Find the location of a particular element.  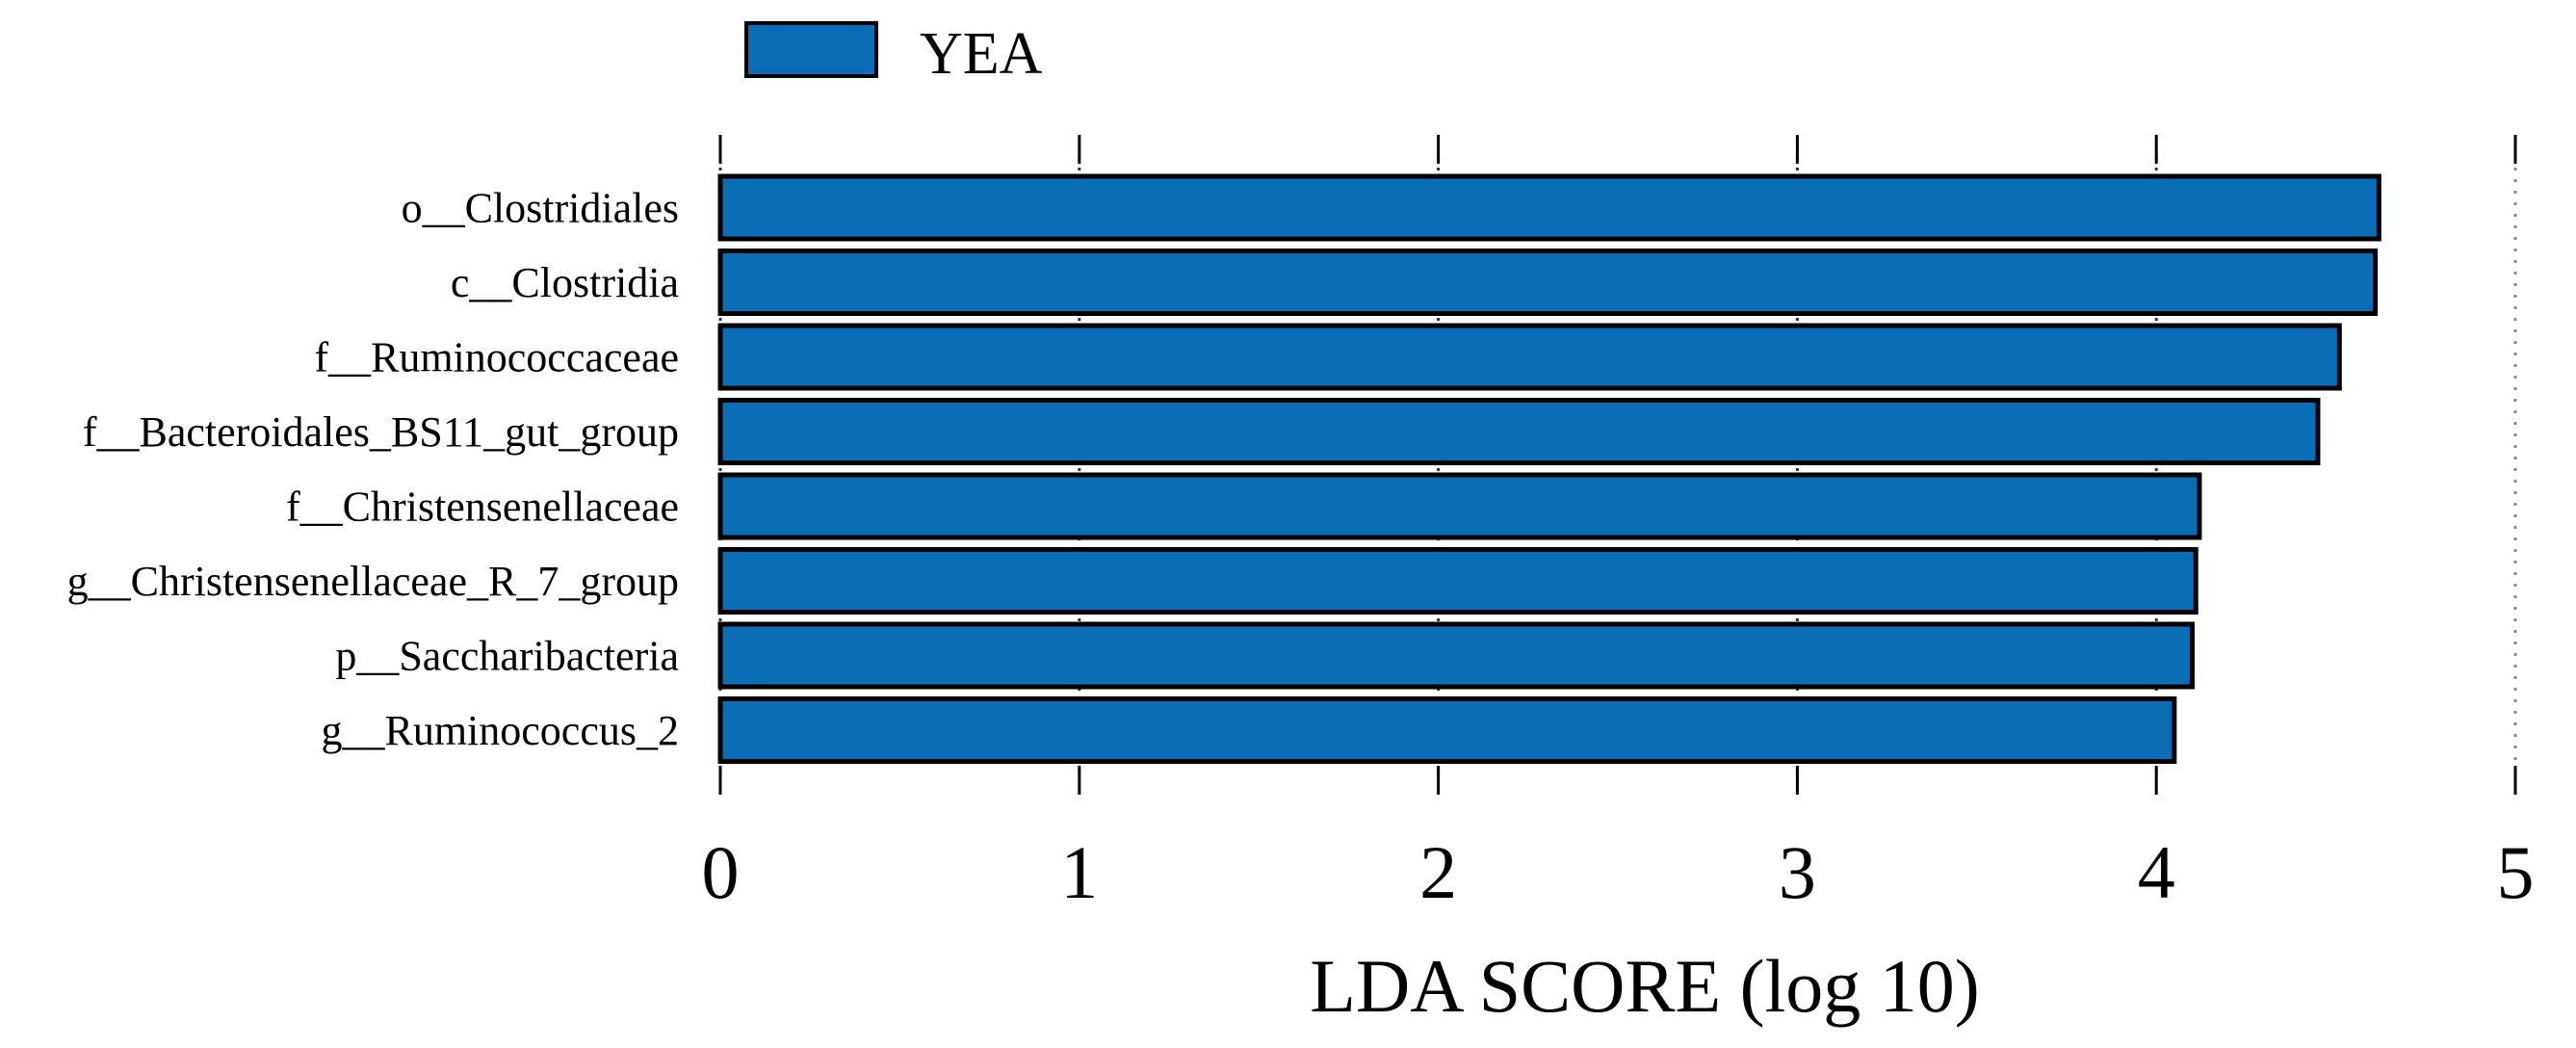

bar-f__Christensenellaceae is located at coordinates (1459, 506).